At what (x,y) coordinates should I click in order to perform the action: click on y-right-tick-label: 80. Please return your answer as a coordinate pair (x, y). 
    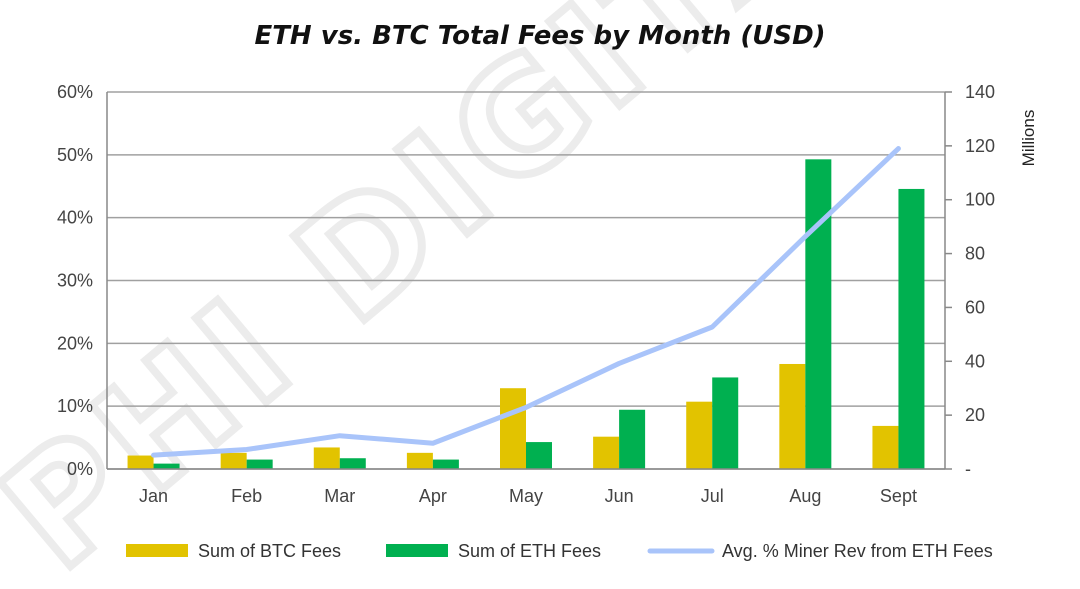
    Looking at the image, I should click on (975, 254).